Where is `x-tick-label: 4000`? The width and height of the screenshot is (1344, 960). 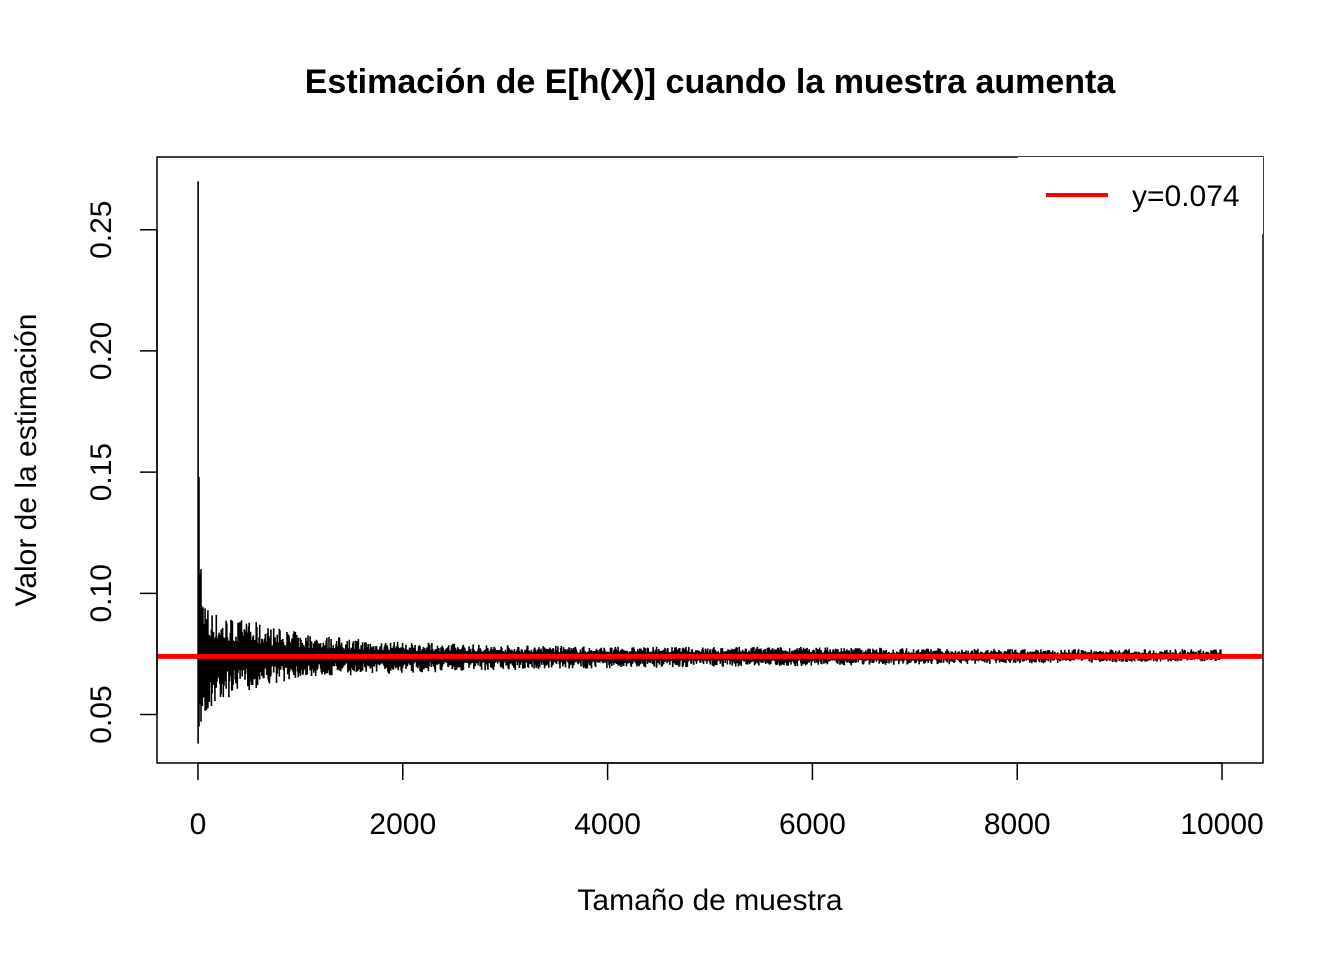 x-tick-label: 4000 is located at coordinates (607, 824).